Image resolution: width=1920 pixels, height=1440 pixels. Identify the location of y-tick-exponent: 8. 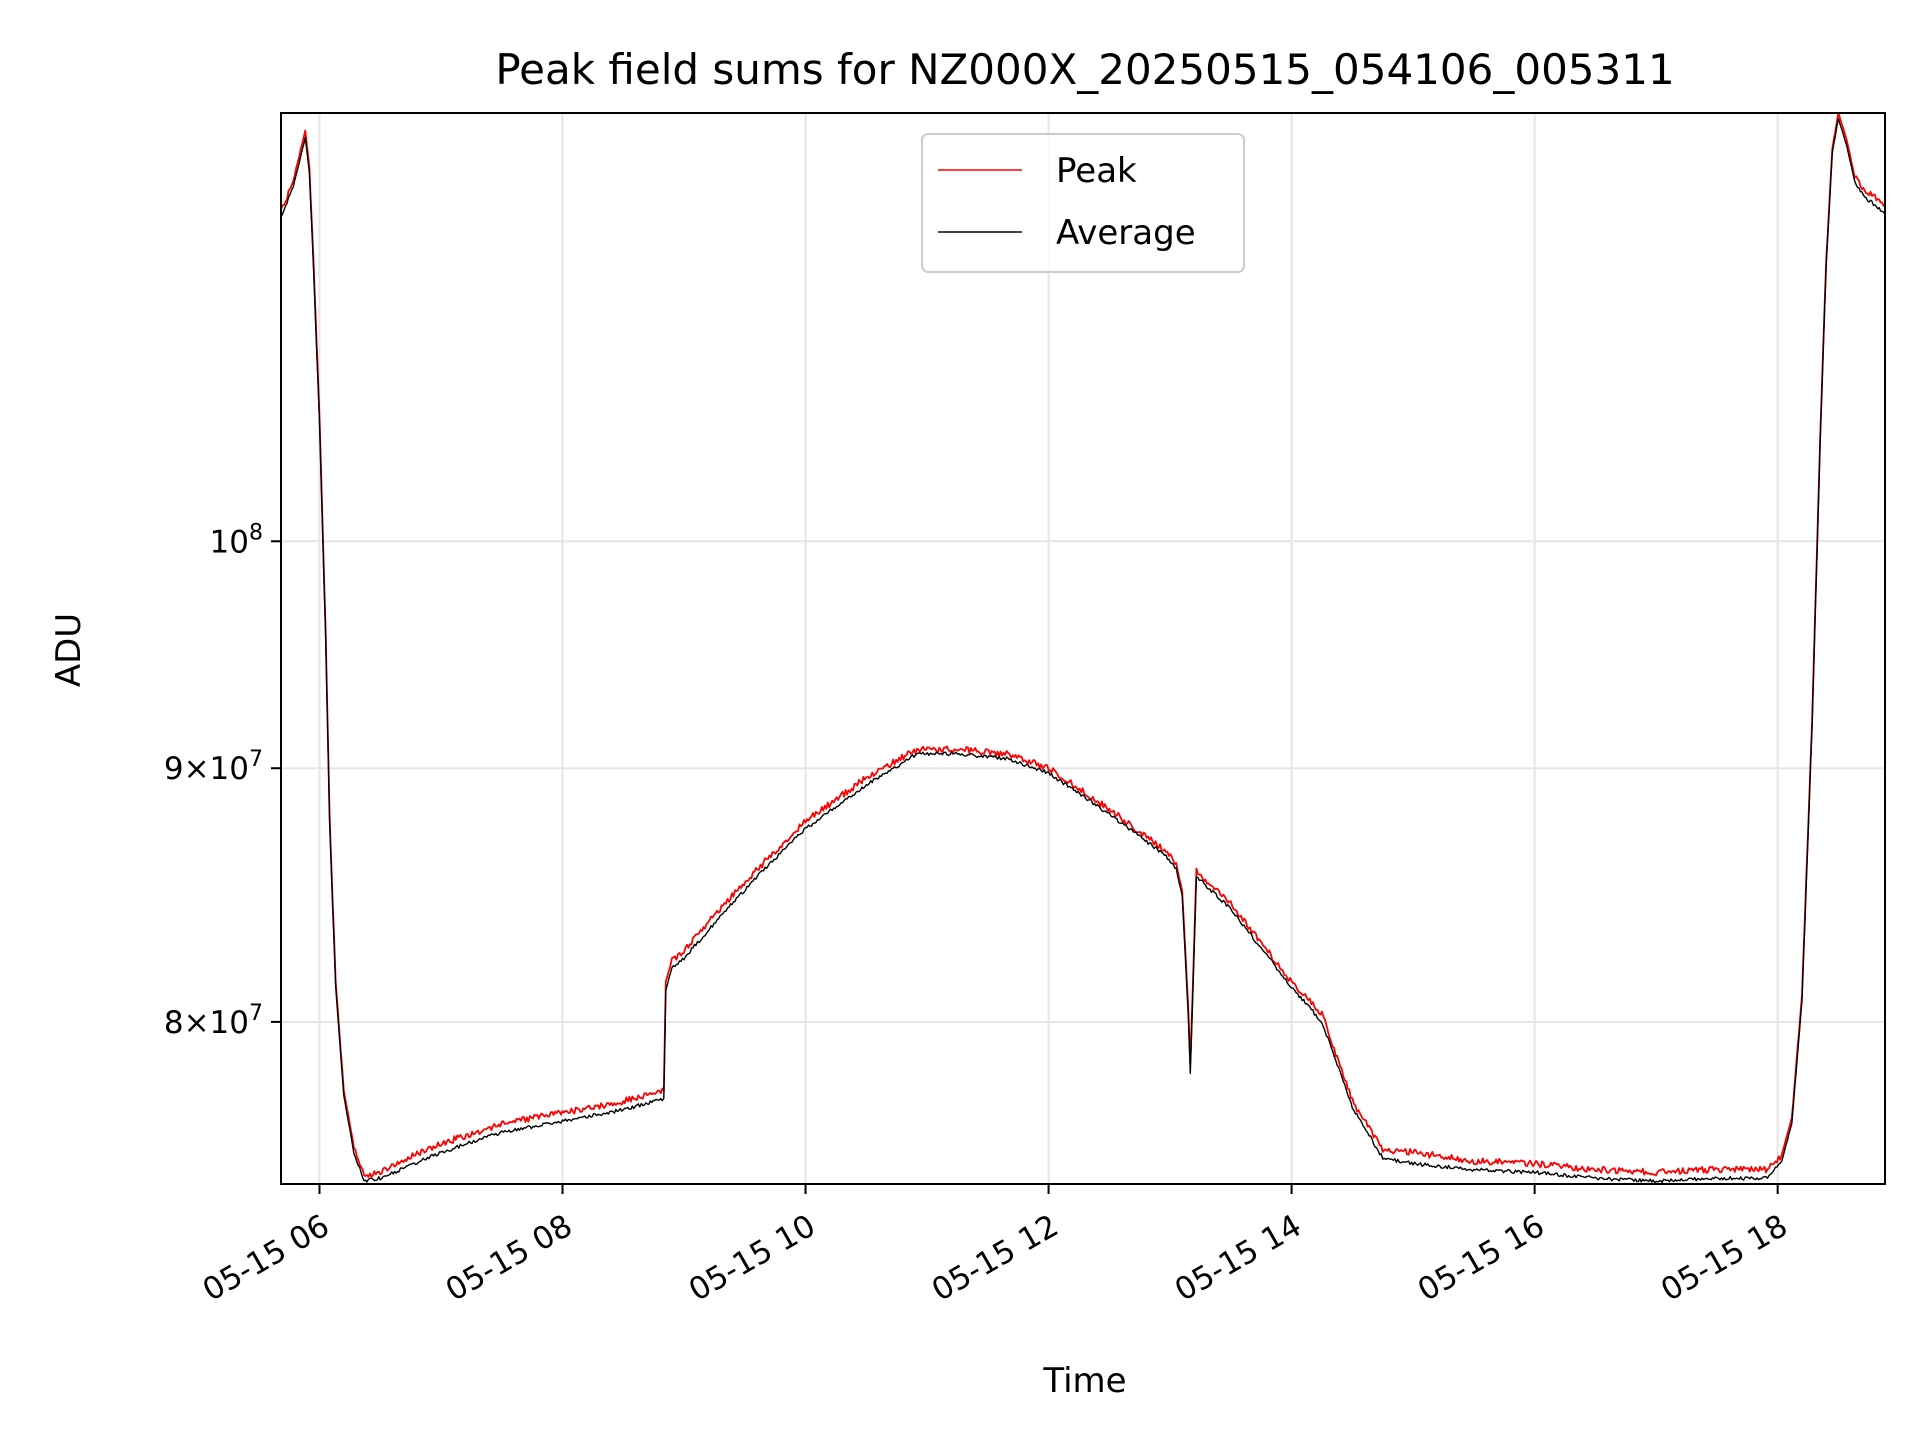
(256, 532).